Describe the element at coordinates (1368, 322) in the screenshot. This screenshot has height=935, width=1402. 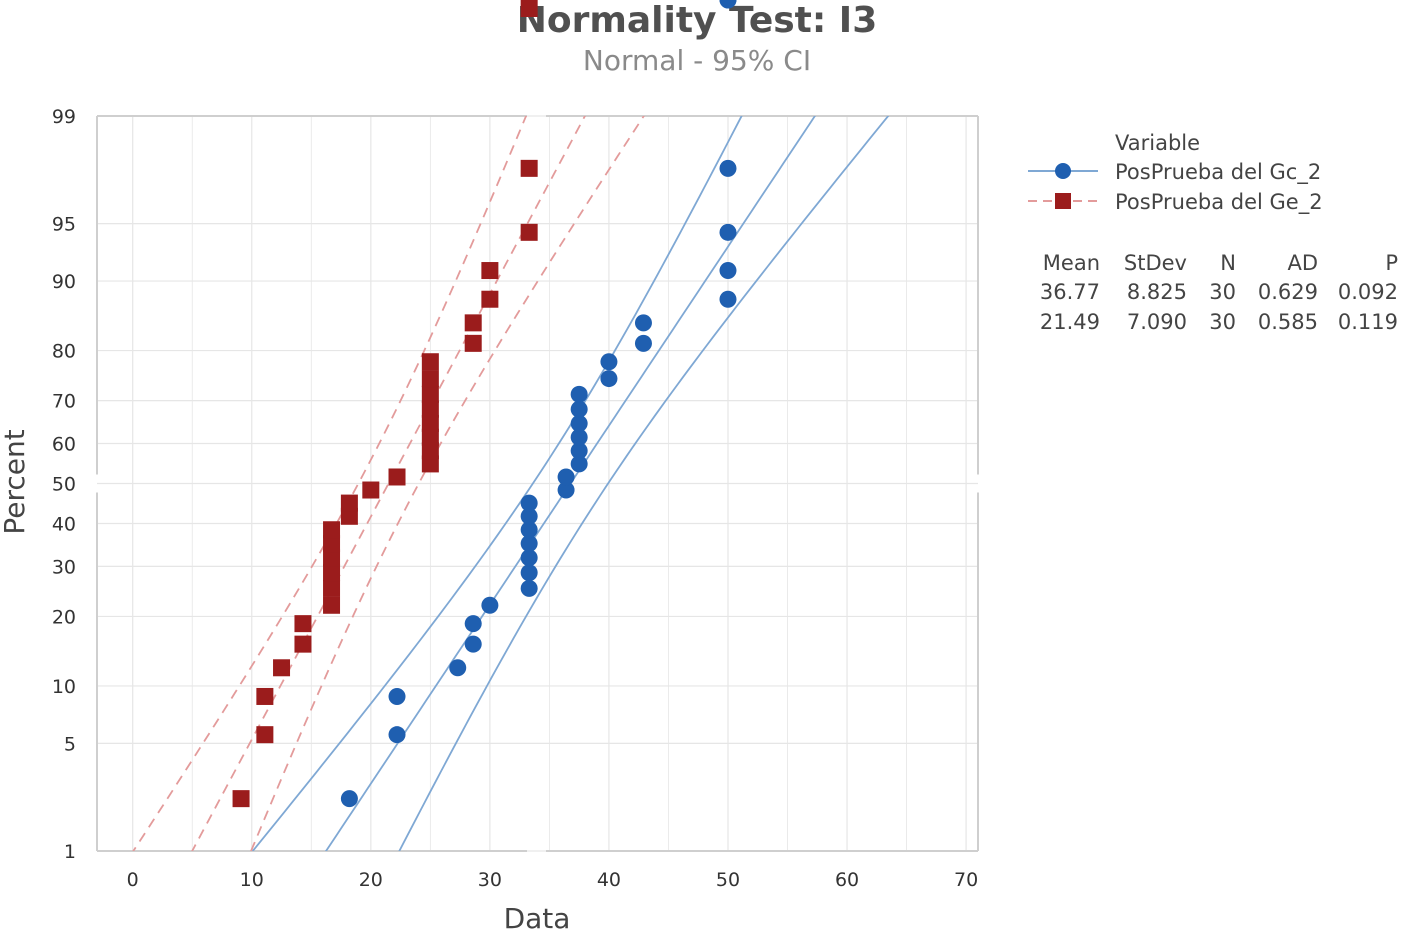
I see `stats-ge-p: 0.119` at that location.